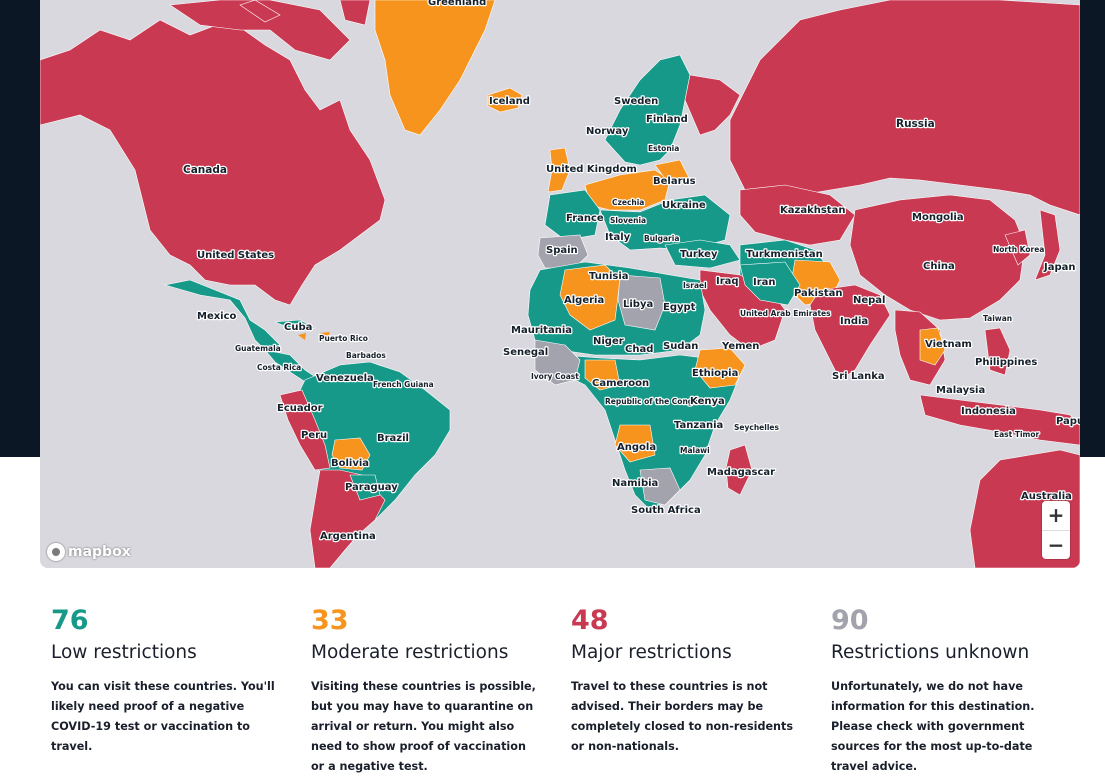  I want to click on label-cuba: Cuba, so click(298, 327).